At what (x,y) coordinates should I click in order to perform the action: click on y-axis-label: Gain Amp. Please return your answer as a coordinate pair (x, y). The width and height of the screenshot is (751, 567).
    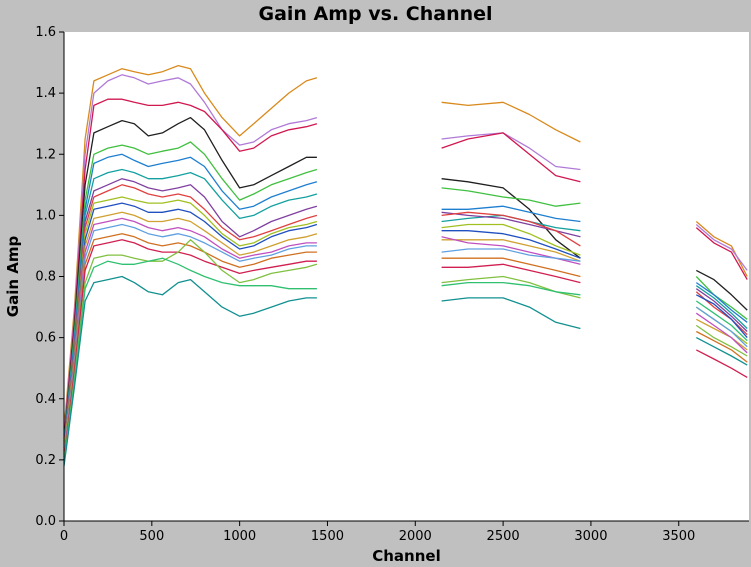
    Looking at the image, I should click on (13, 277).